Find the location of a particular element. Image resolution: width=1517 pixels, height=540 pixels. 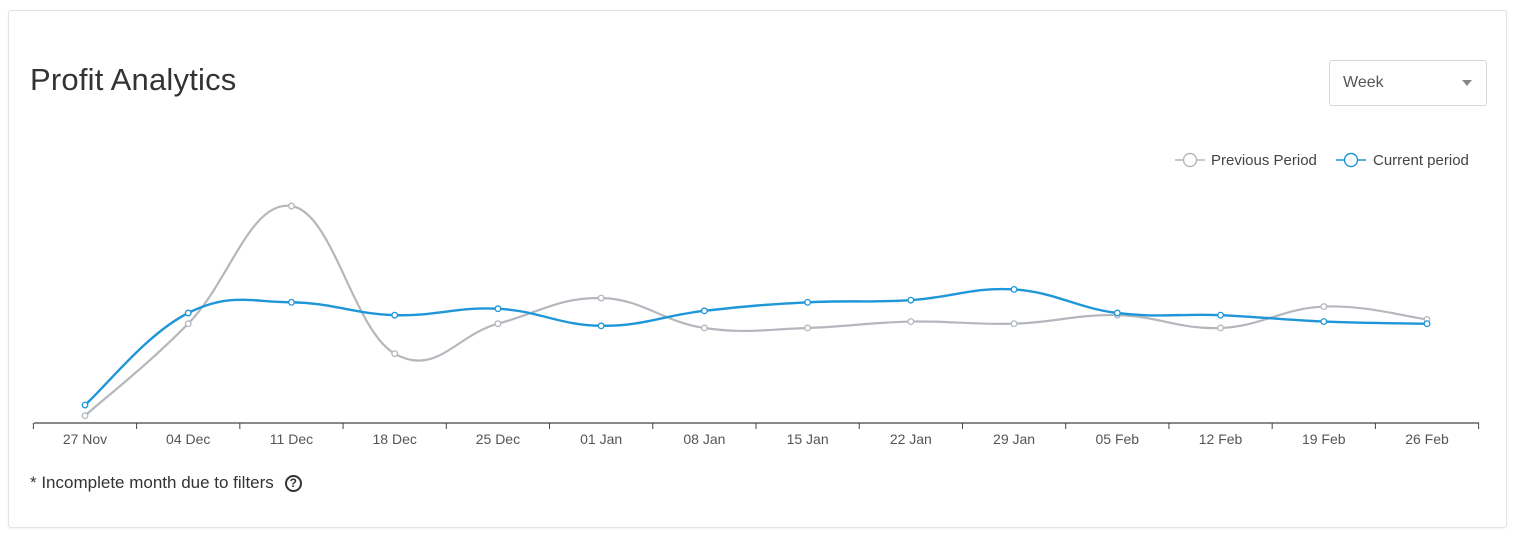

x-tick-label: 15 Jan is located at coordinates (808, 439).